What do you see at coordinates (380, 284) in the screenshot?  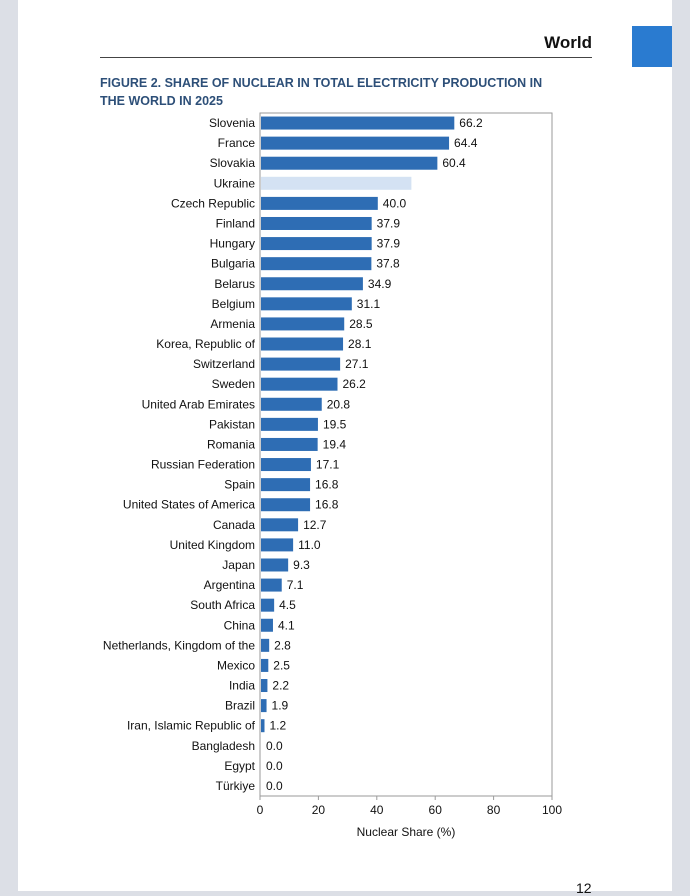 I see `data-label: 34.9` at bounding box center [380, 284].